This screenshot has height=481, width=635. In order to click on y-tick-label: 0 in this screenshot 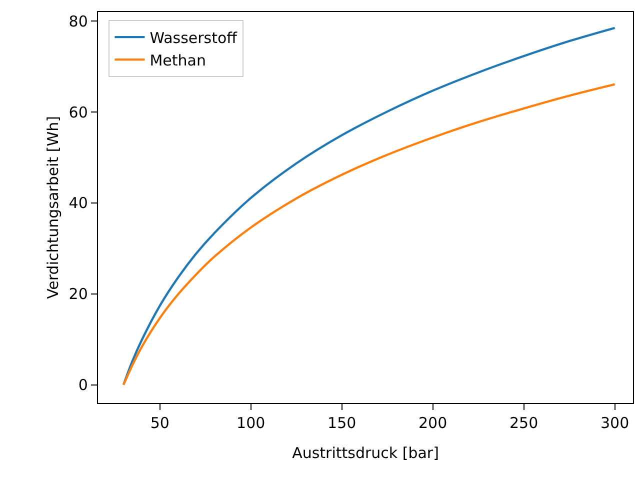, I will do `click(83, 385)`.